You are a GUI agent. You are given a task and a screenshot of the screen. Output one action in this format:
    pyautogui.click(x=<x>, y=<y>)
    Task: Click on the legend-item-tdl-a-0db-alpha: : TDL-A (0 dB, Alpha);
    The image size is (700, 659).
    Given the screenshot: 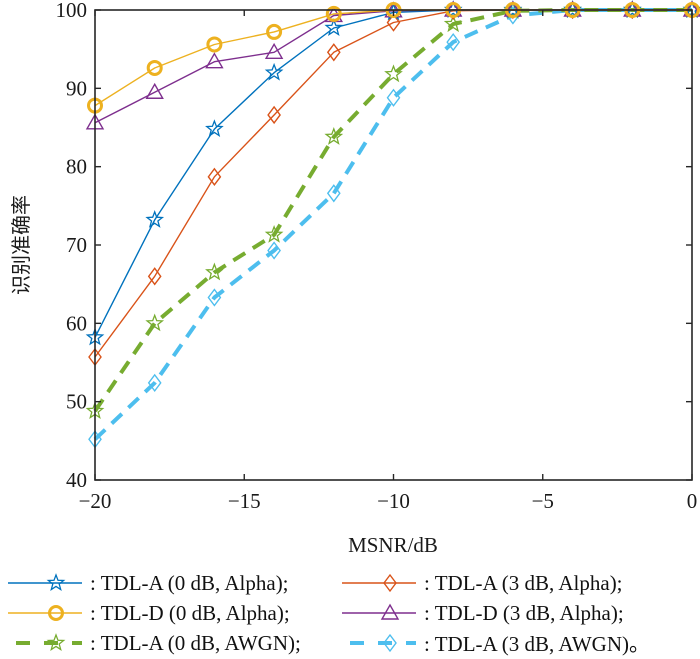 What is the action you would take?
    pyautogui.click(x=168, y=583)
    